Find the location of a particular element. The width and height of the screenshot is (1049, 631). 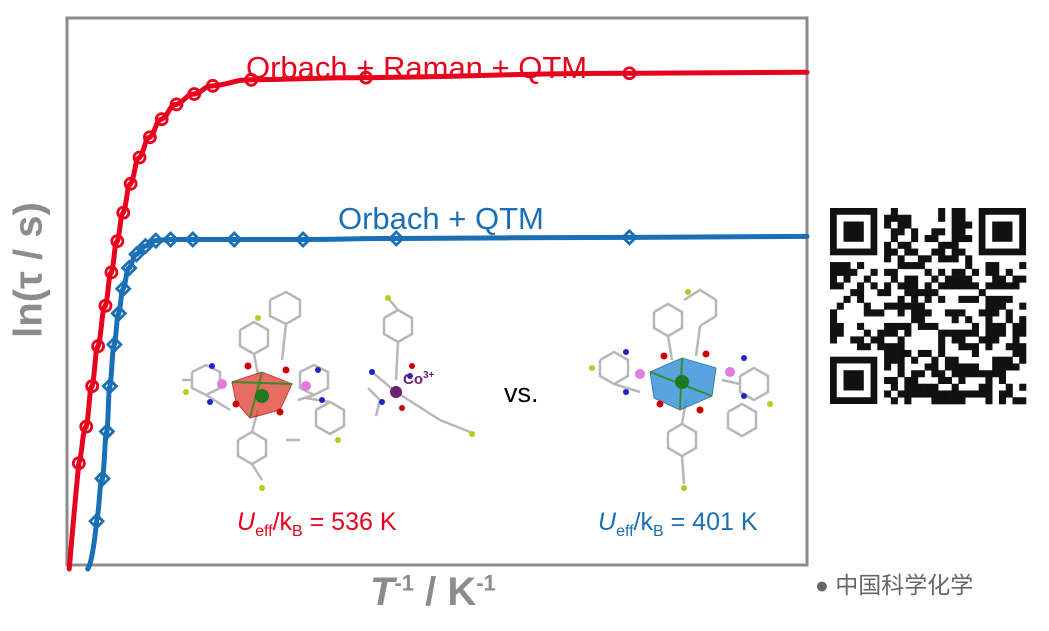

qr-code is located at coordinates (928, 306).